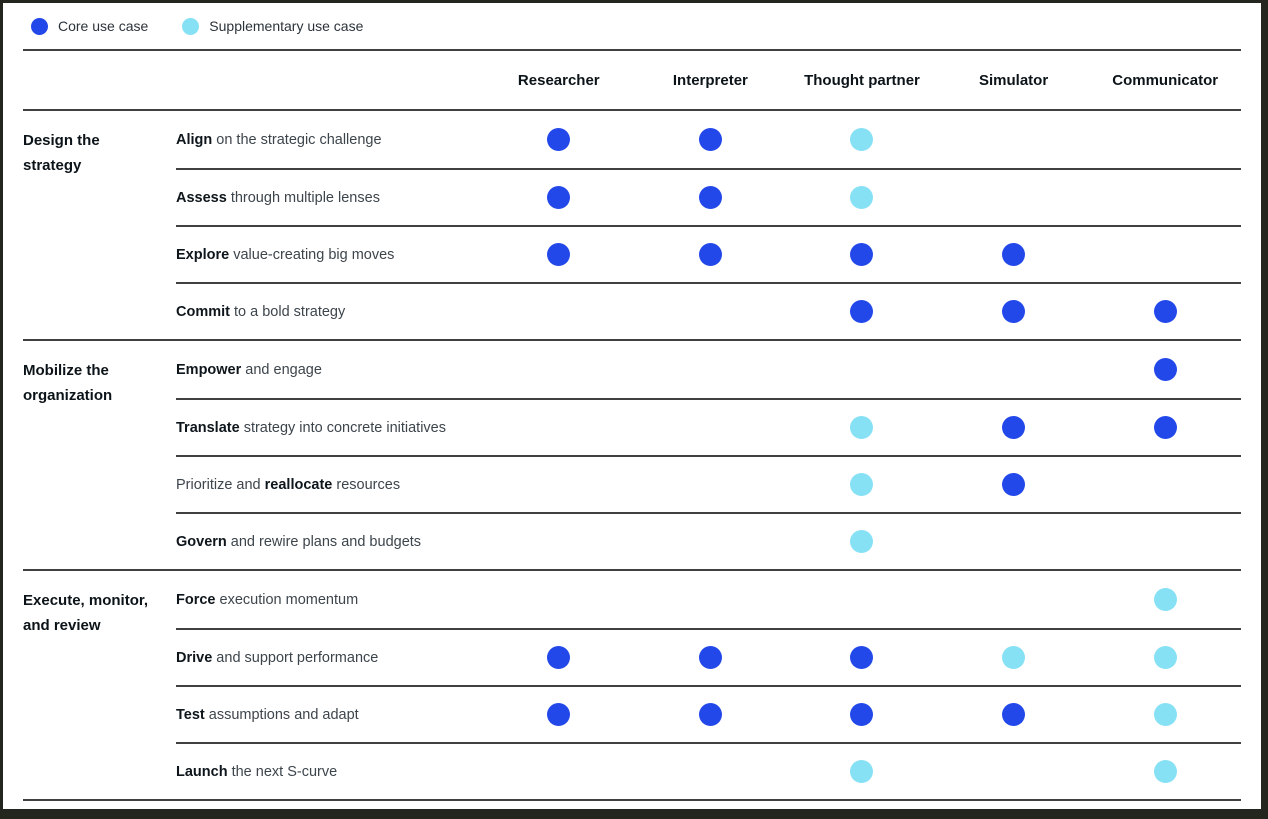 This screenshot has width=1268, height=819. I want to click on row-label-keyword: Explore, so click(203, 254).